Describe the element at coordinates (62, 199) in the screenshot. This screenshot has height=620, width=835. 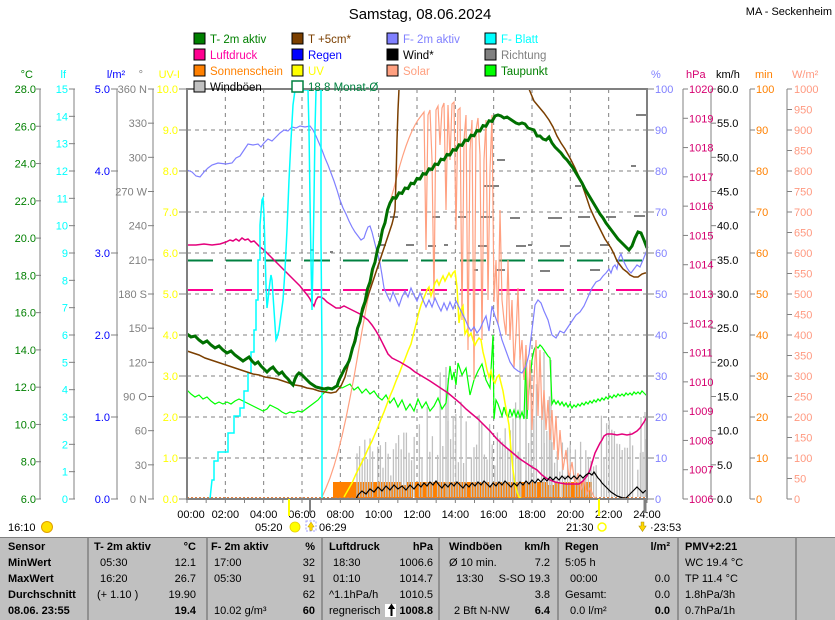
I see `svg-text: 11` at that location.